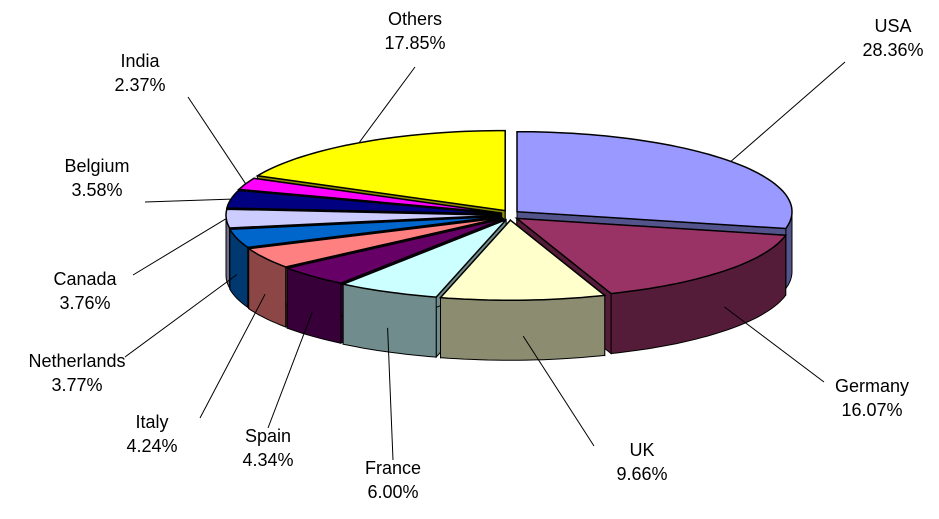 The height and width of the screenshot is (519, 939). What do you see at coordinates (151, 422) in the screenshot?
I see `category-label: Italy` at bounding box center [151, 422].